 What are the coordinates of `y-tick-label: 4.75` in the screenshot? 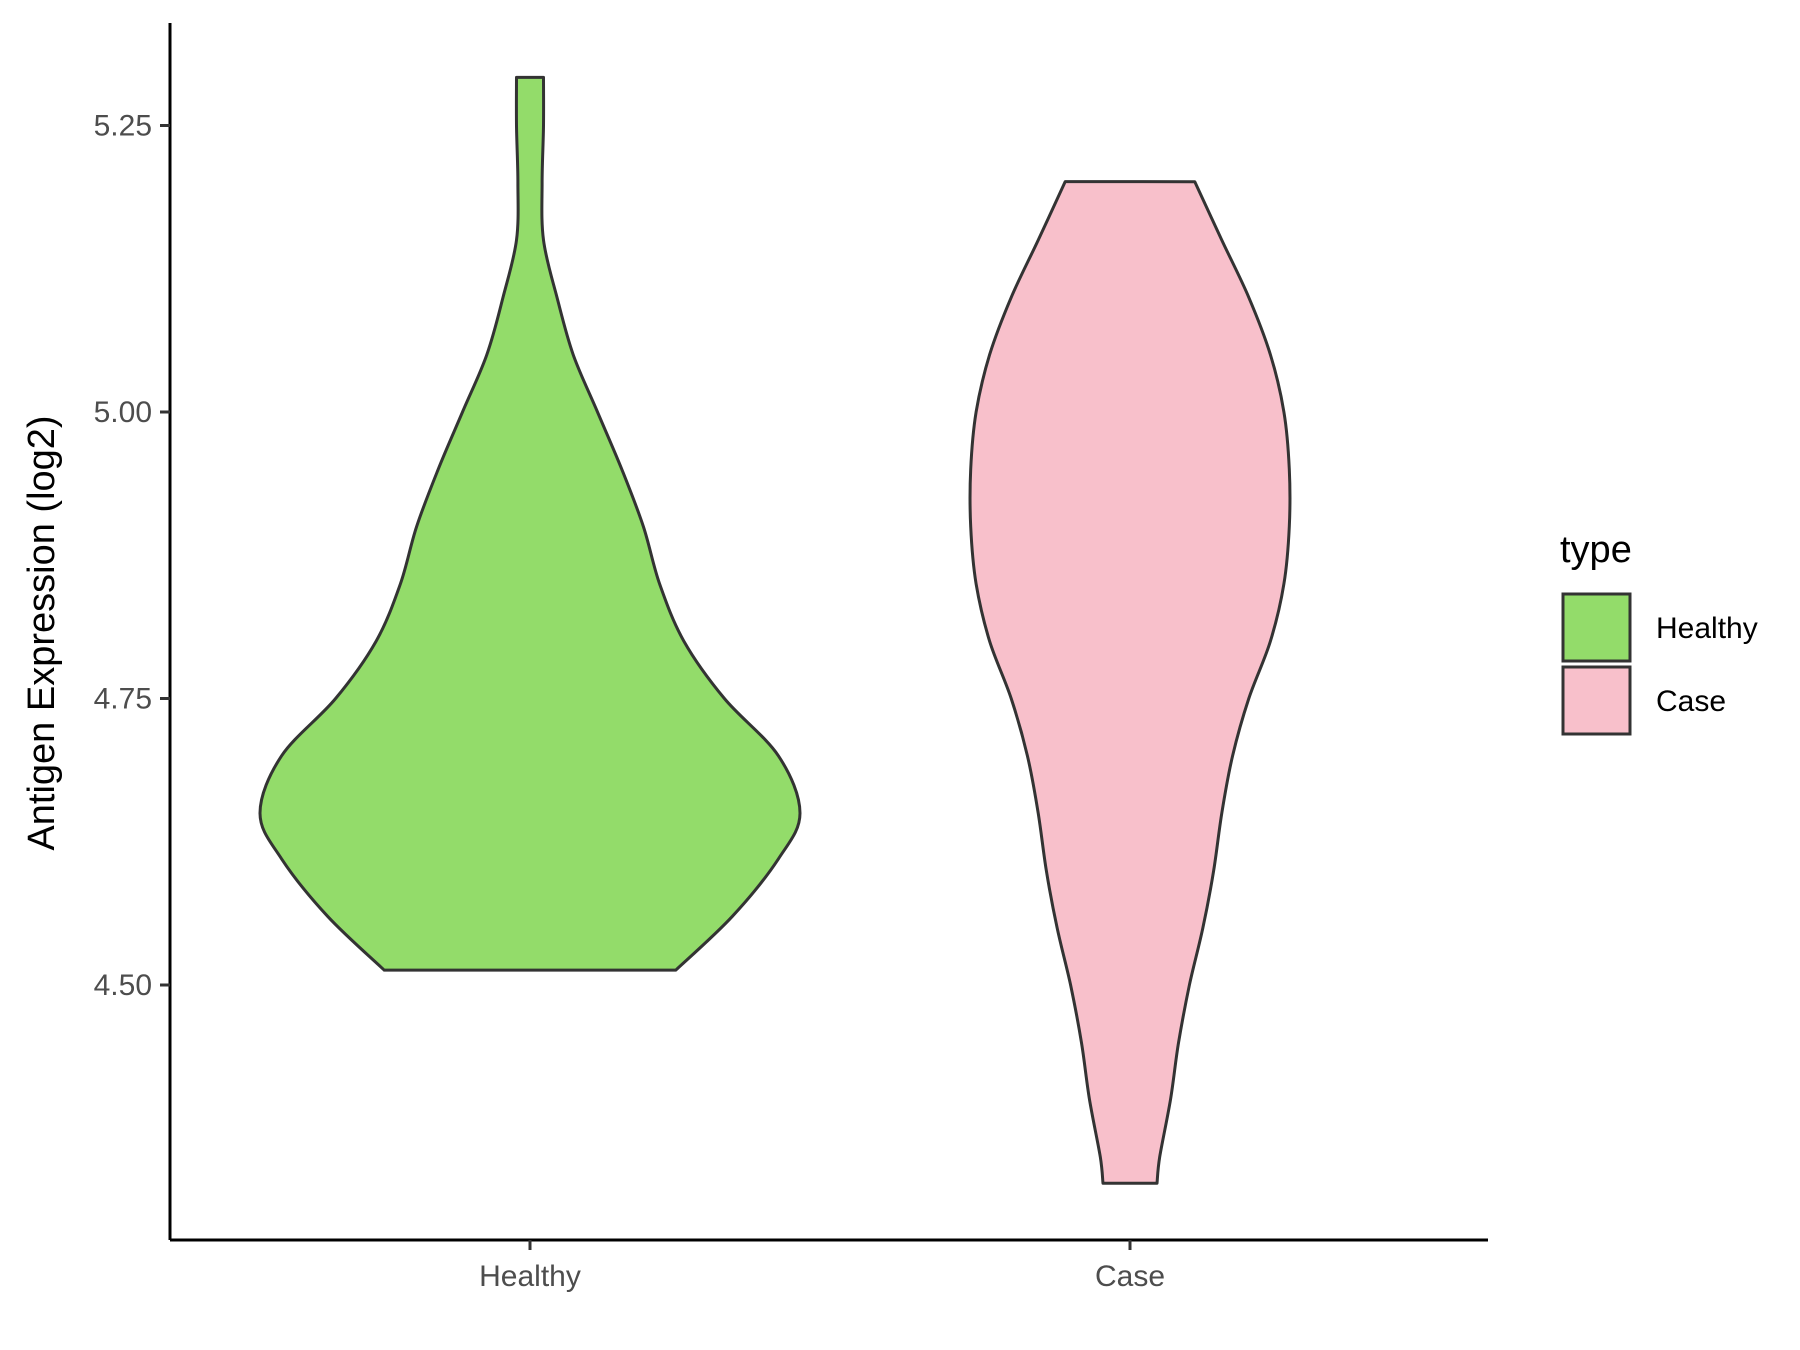 It's located at (123, 699).